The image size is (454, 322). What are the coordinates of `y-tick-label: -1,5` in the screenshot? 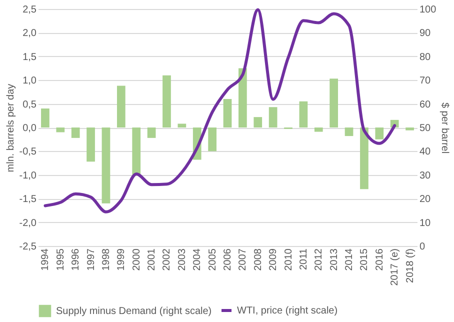 It's located at (28, 200).